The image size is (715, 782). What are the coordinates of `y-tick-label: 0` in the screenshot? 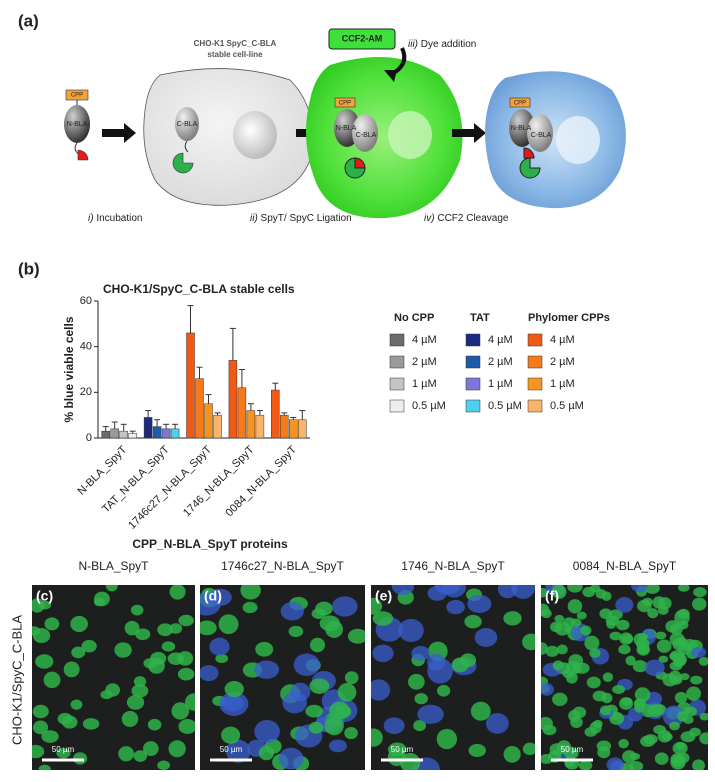 It's located at (89, 438).